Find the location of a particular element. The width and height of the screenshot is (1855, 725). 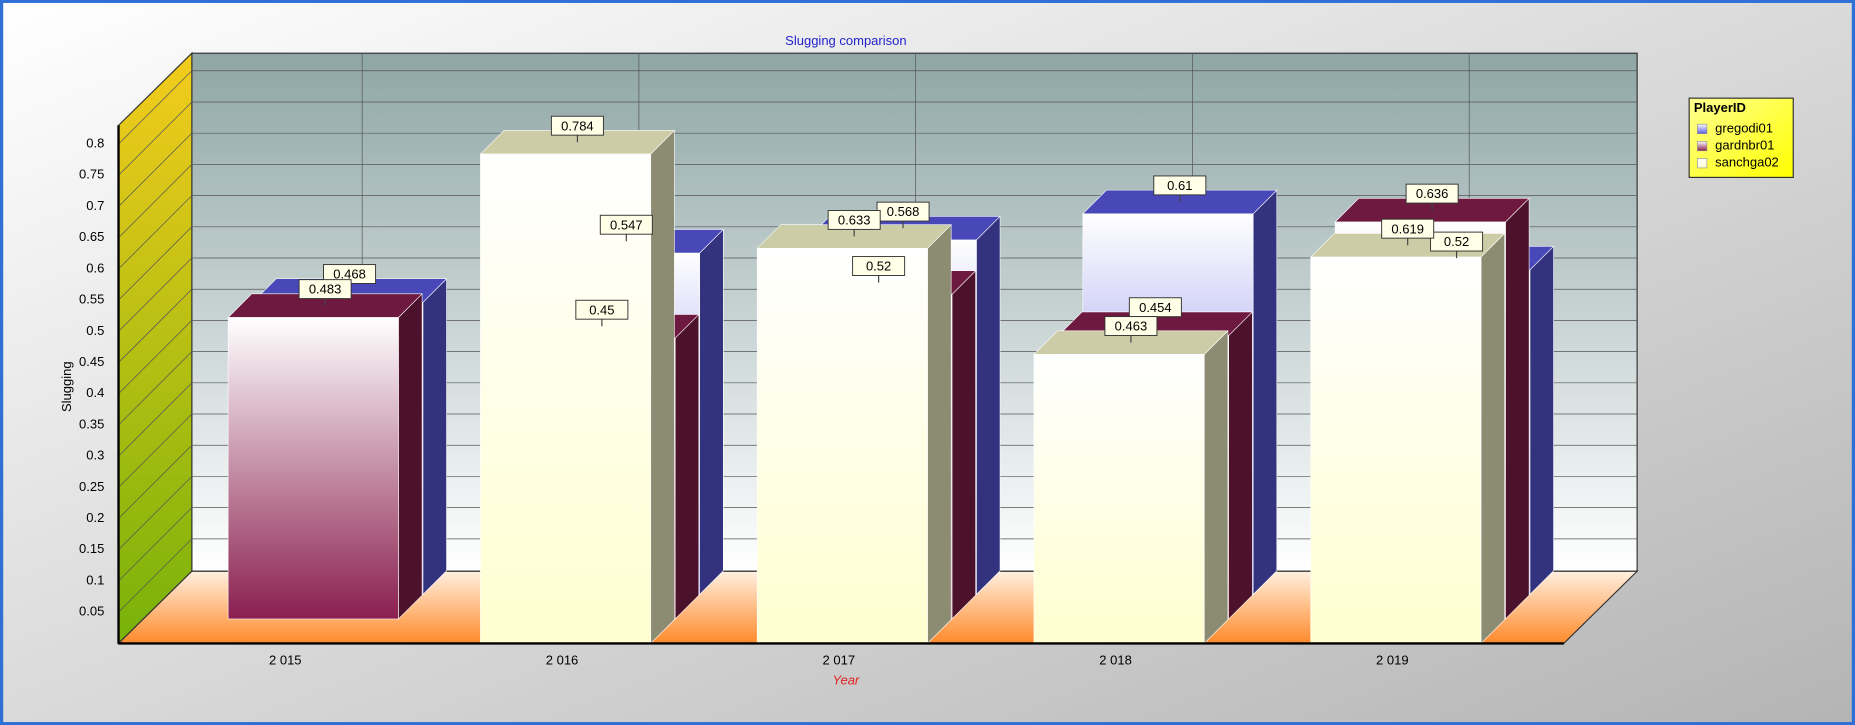

data-label: 0.61 is located at coordinates (1179, 185).